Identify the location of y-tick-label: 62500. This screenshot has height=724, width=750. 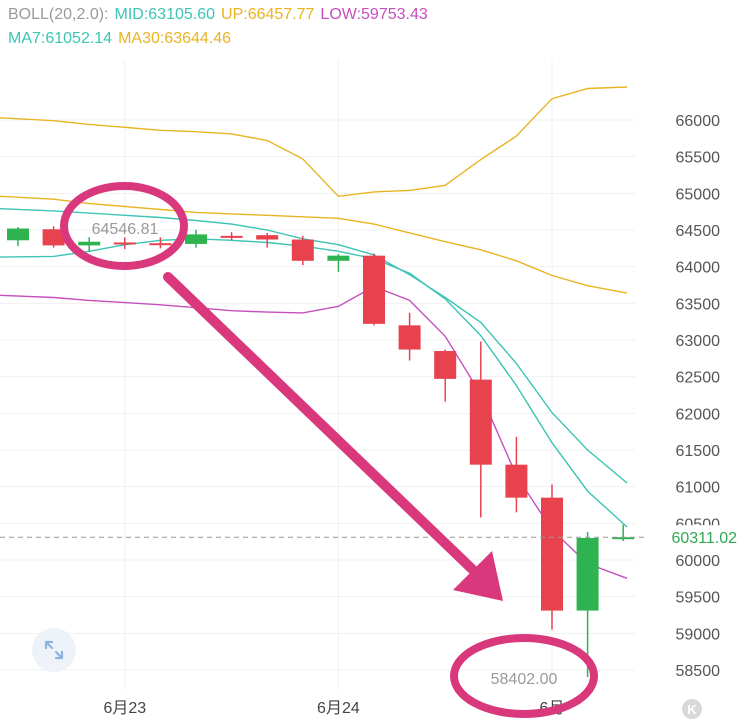
(698, 378).